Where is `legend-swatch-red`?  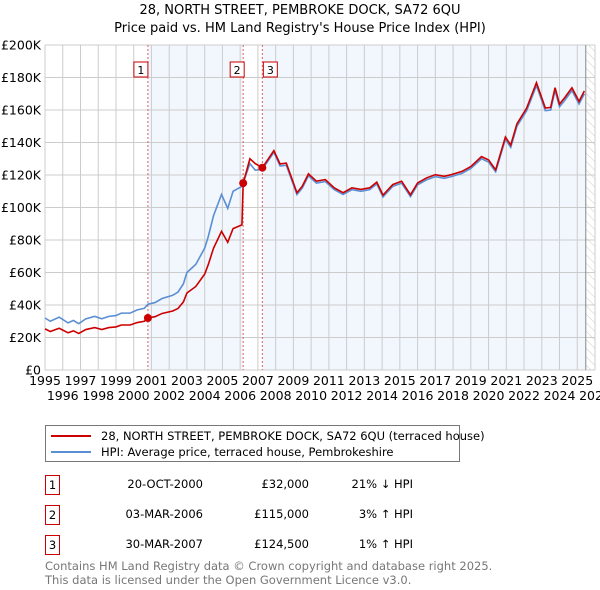 legend-swatch-red is located at coordinates (71, 436).